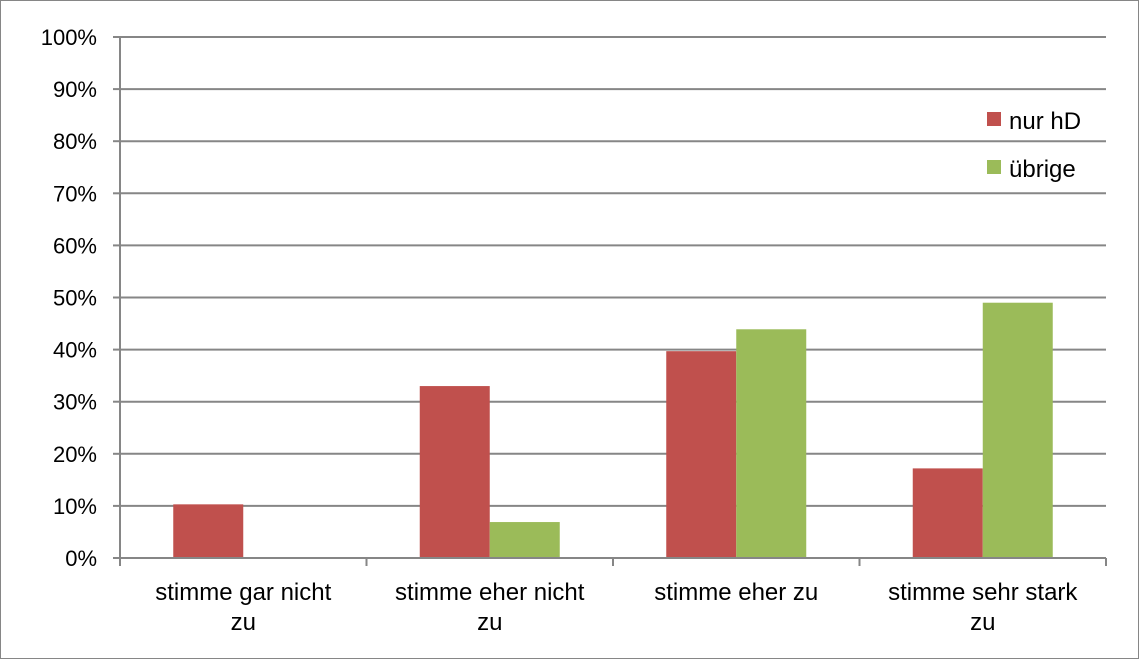 The width and height of the screenshot is (1139, 660). What do you see at coordinates (1042, 169) in the screenshot?
I see `legend-label: übrige` at bounding box center [1042, 169].